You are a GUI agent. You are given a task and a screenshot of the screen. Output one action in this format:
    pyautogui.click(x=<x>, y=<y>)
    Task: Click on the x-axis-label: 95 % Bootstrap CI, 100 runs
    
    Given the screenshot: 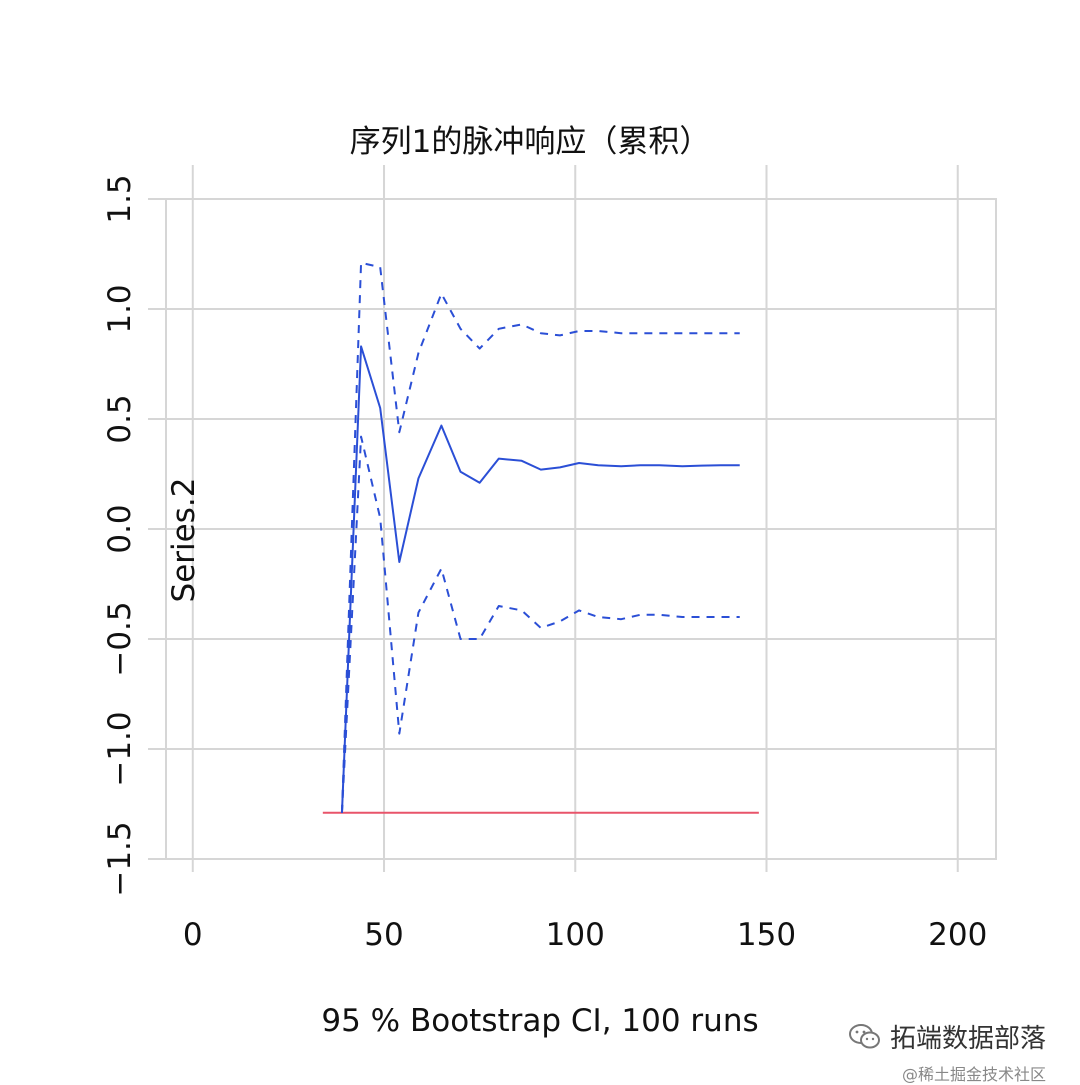 What is the action you would take?
    pyautogui.click(x=539, y=1021)
    